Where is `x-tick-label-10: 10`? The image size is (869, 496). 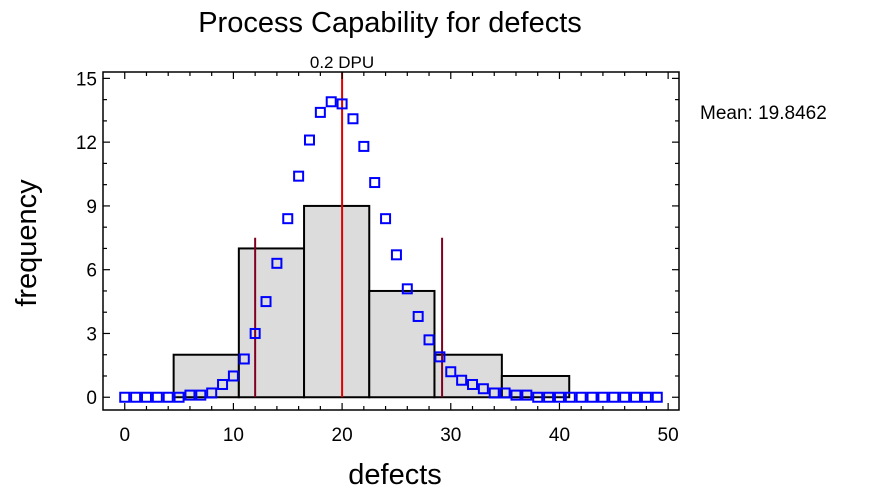 x-tick-label-10: 10 is located at coordinates (233, 435).